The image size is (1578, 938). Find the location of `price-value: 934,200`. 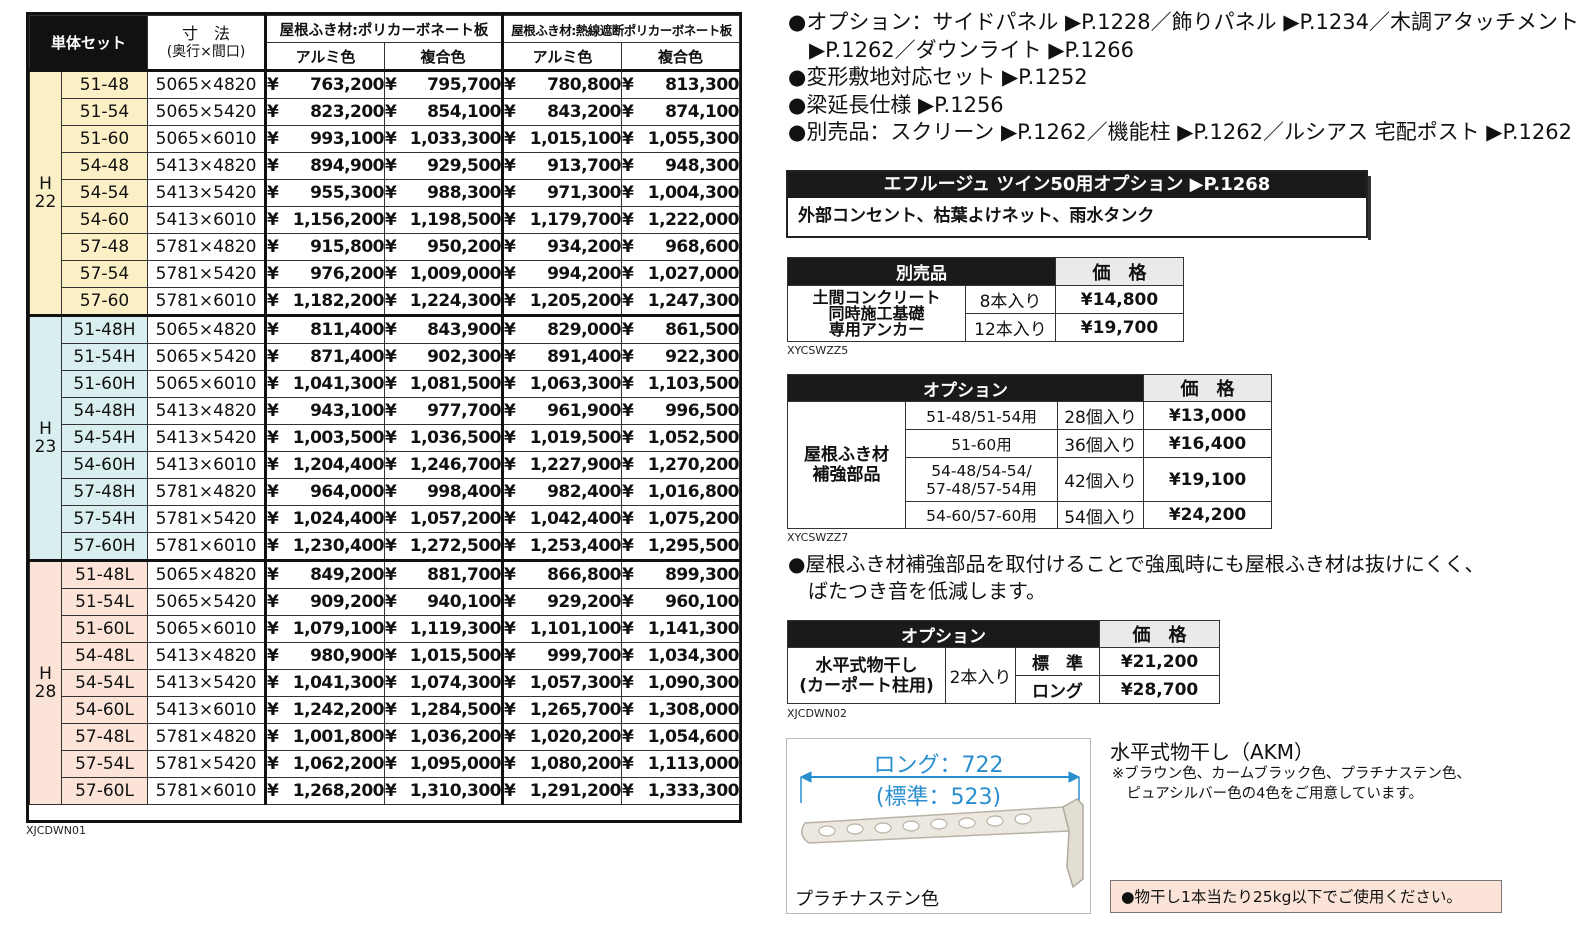

price-value: 934,200 is located at coordinates (584, 247).